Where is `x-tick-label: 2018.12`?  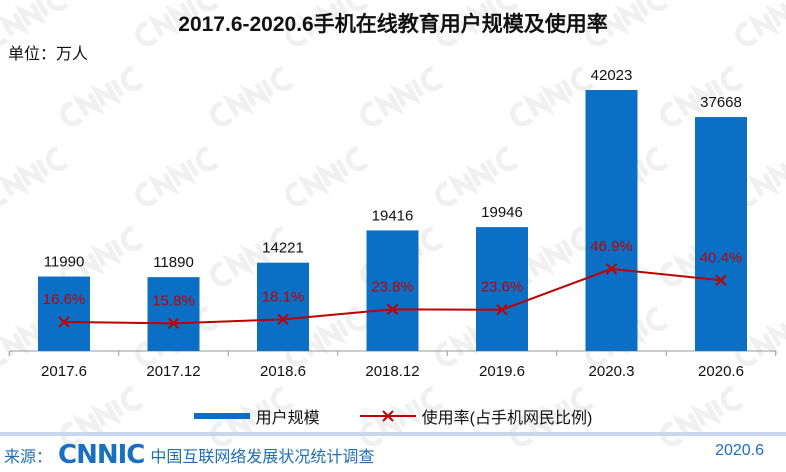
x-tick-label: 2018.12 is located at coordinates (392, 371).